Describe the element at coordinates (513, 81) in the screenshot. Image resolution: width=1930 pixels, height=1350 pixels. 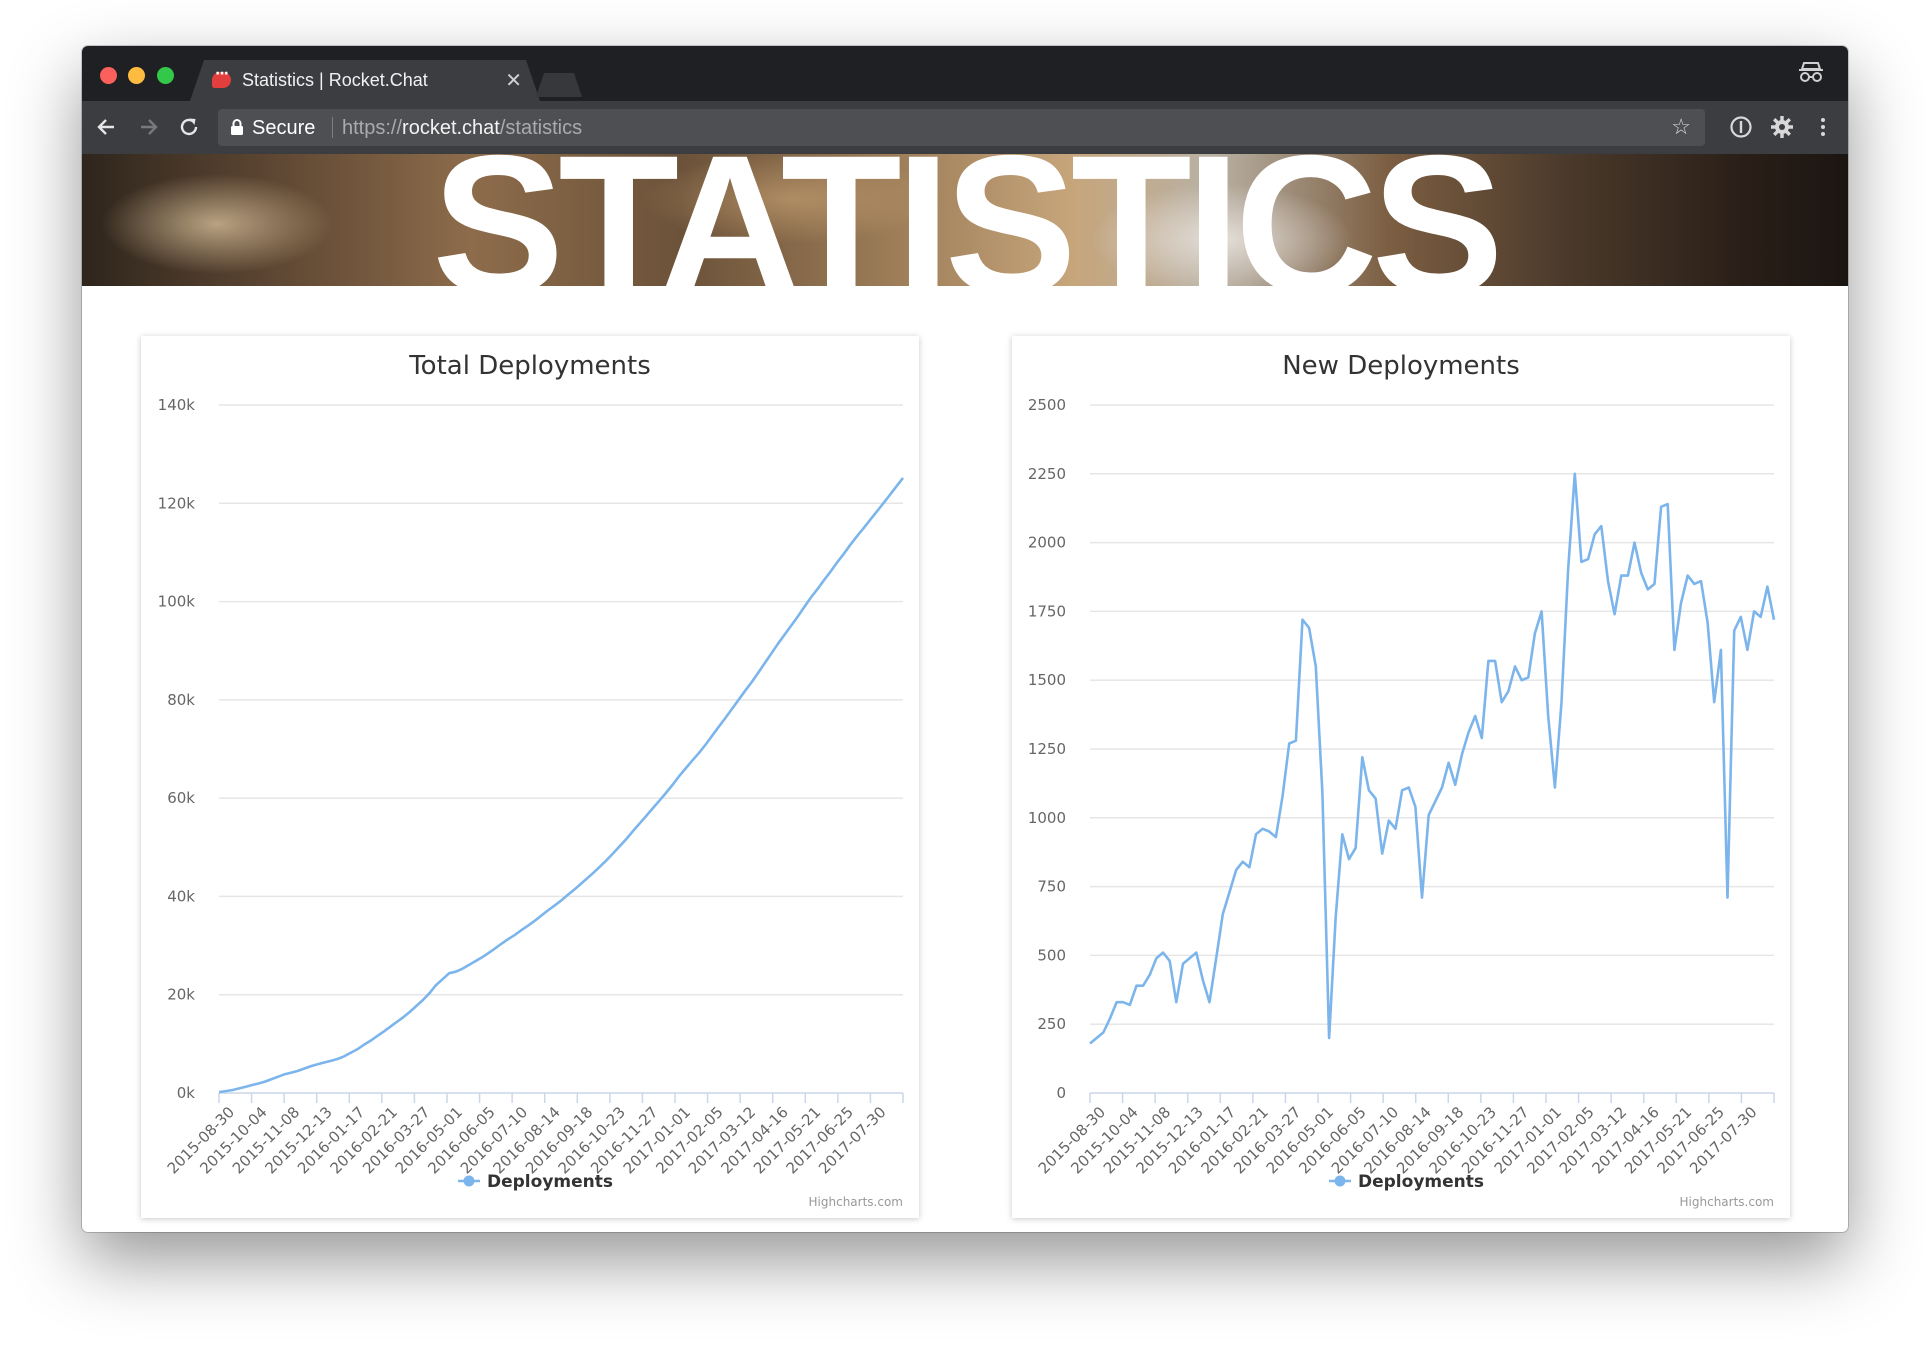
I see `tab-close-icon: ✕` at that location.